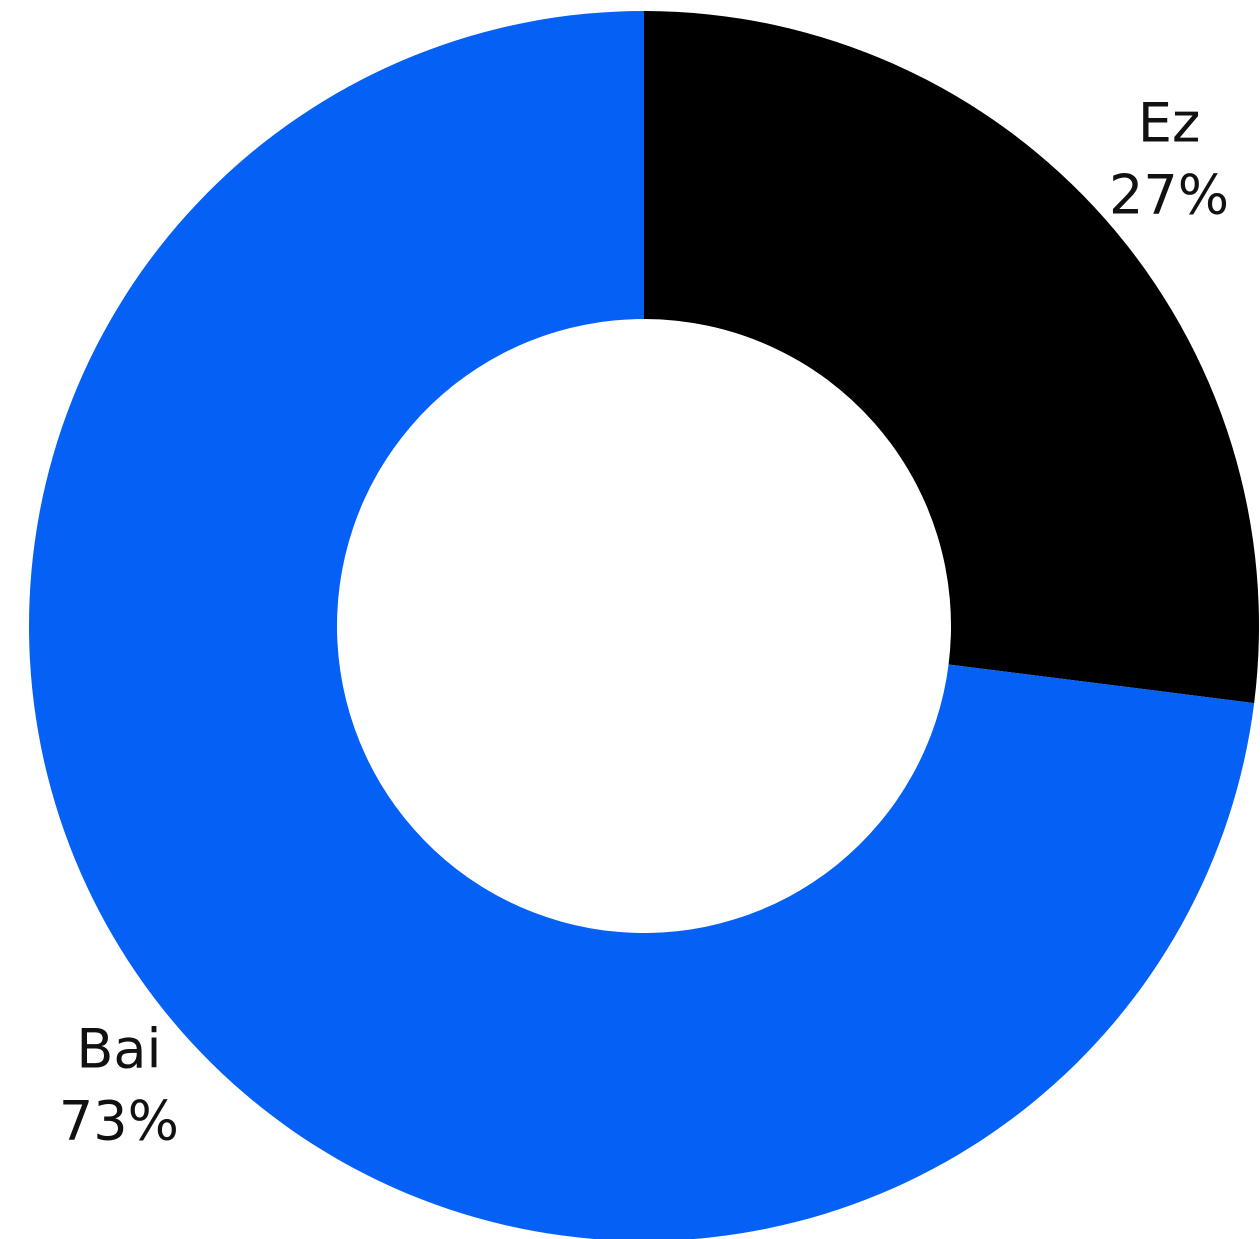  Describe the element at coordinates (119, 1121) in the screenshot. I see `value-label: 73%` at that location.